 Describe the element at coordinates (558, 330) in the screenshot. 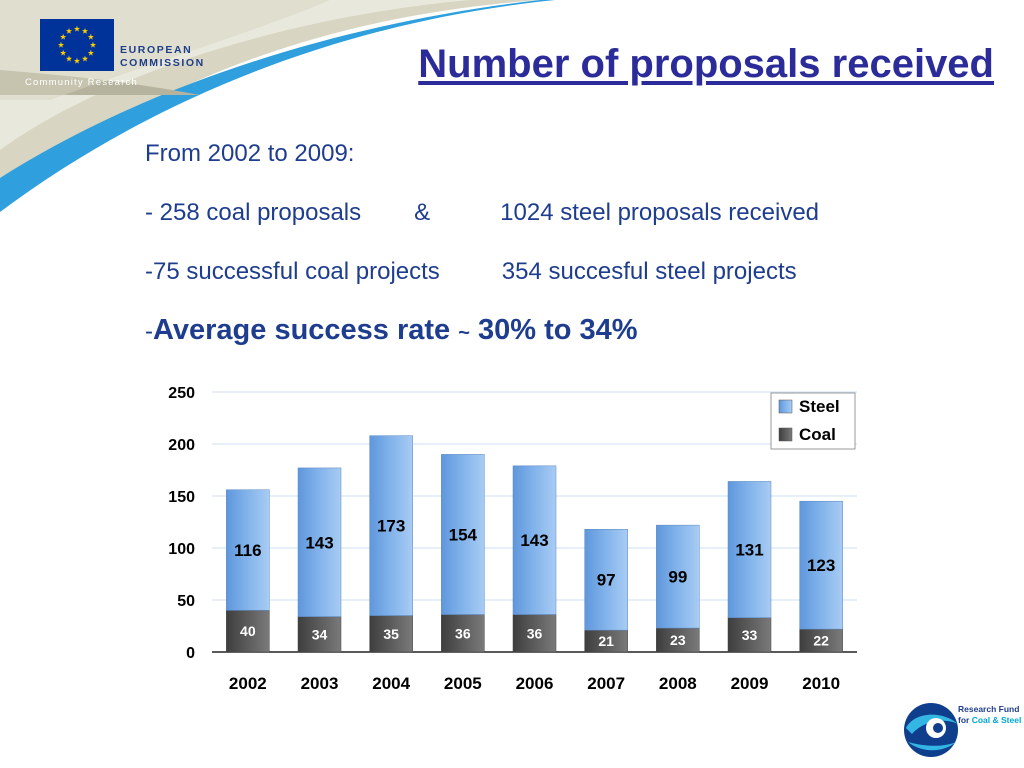

I see `success-rate-range: 30% to 34%` at that location.